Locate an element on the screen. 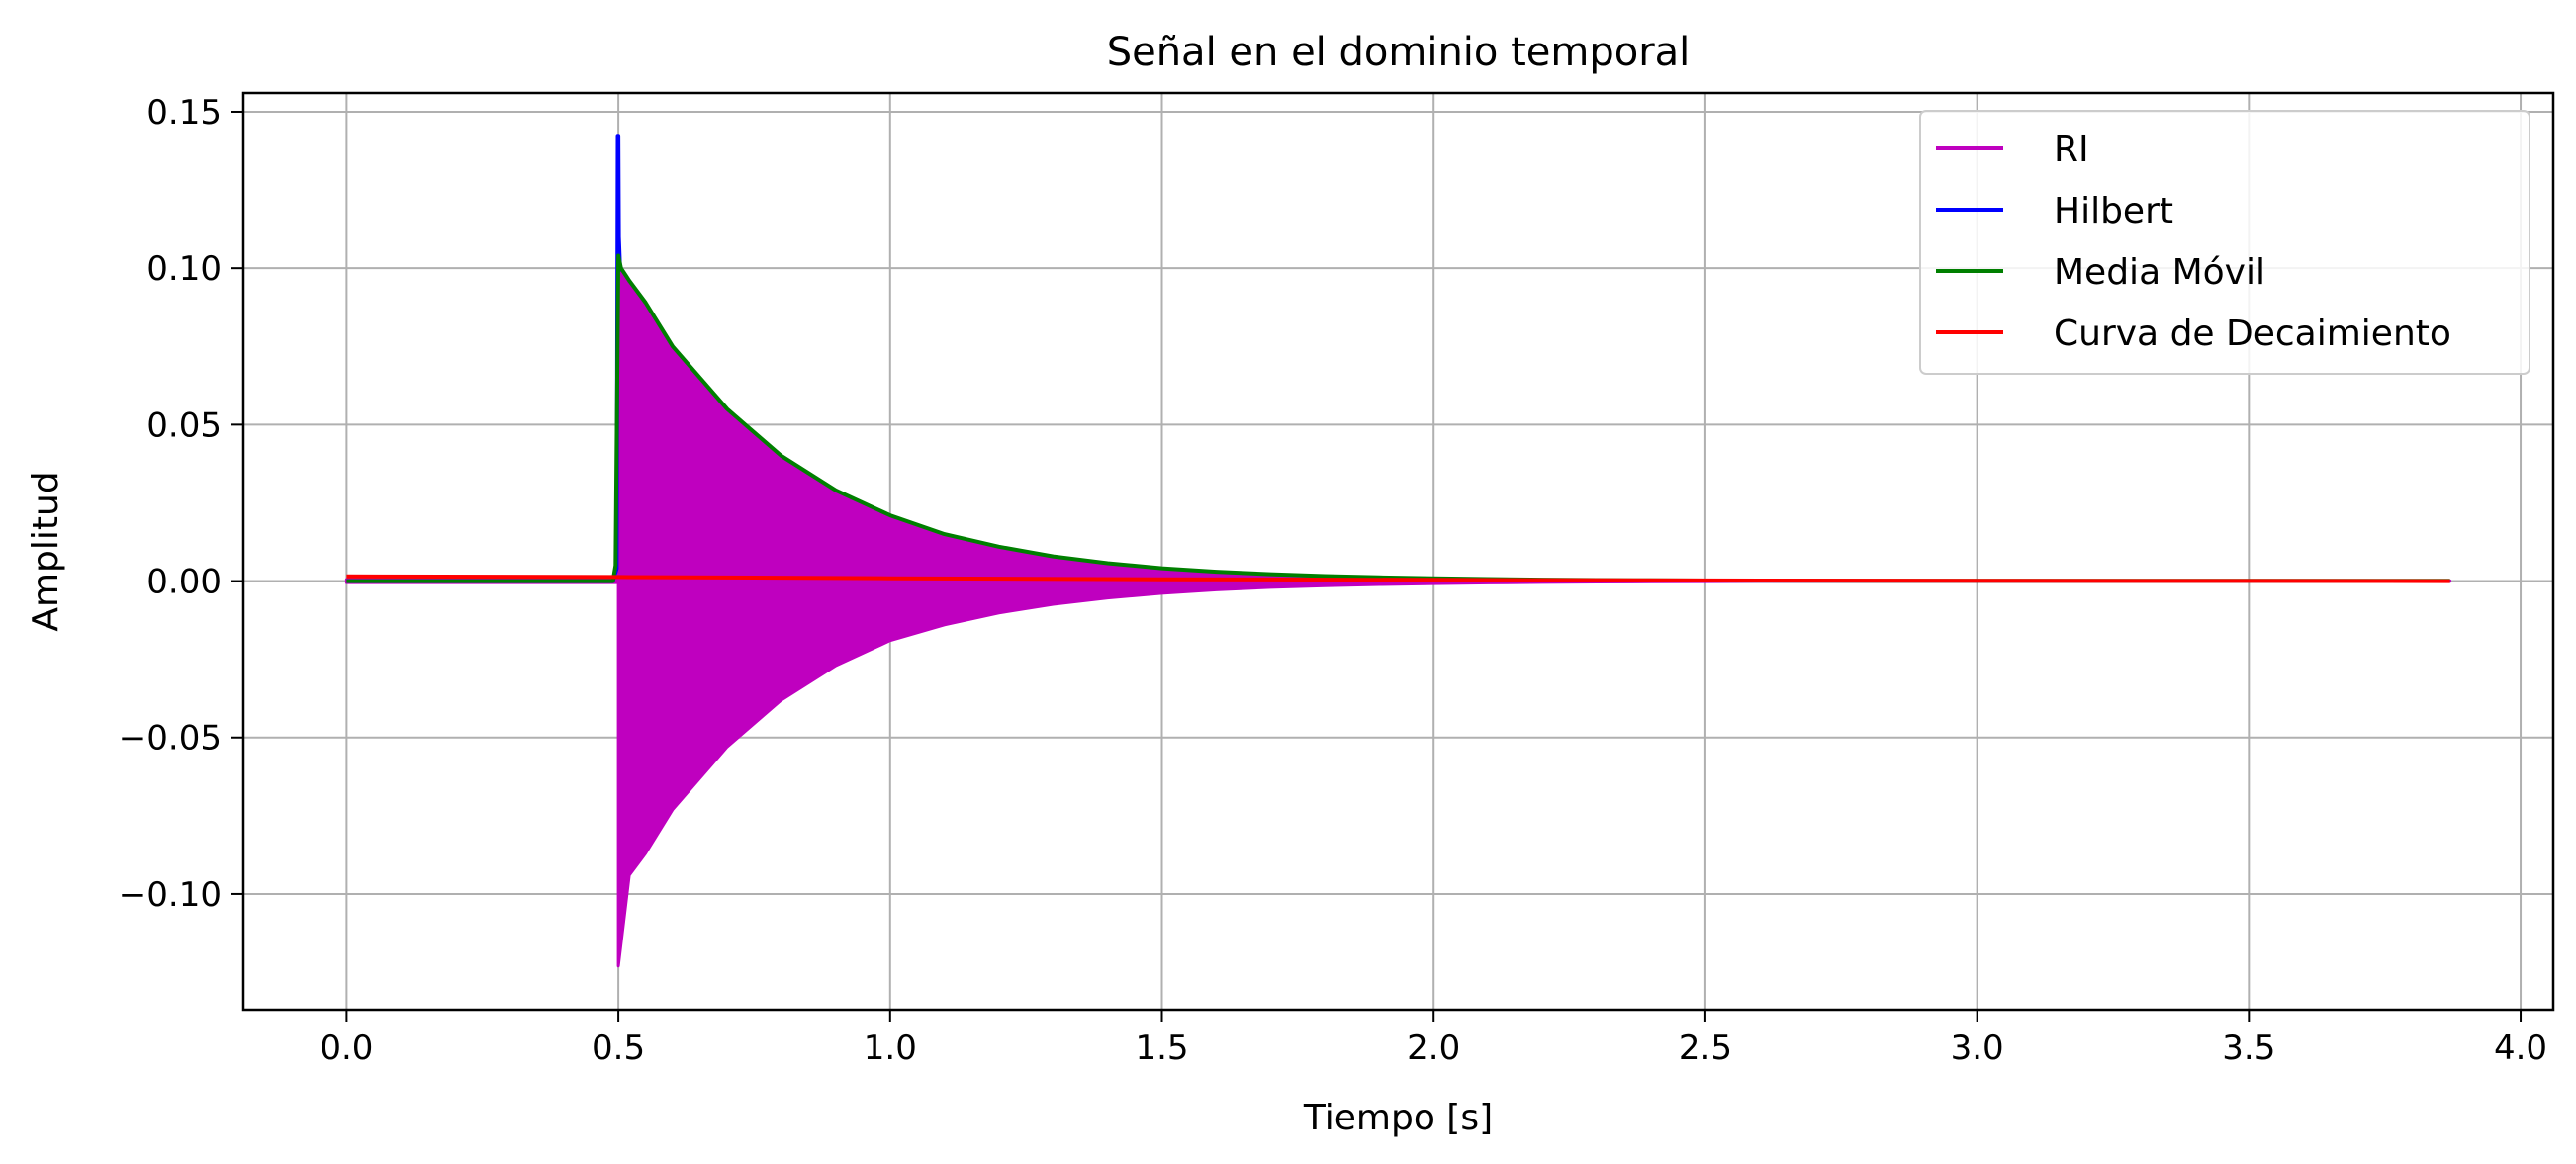  x-tick-label: 2.5 is located at coordinates (1706, 1048).